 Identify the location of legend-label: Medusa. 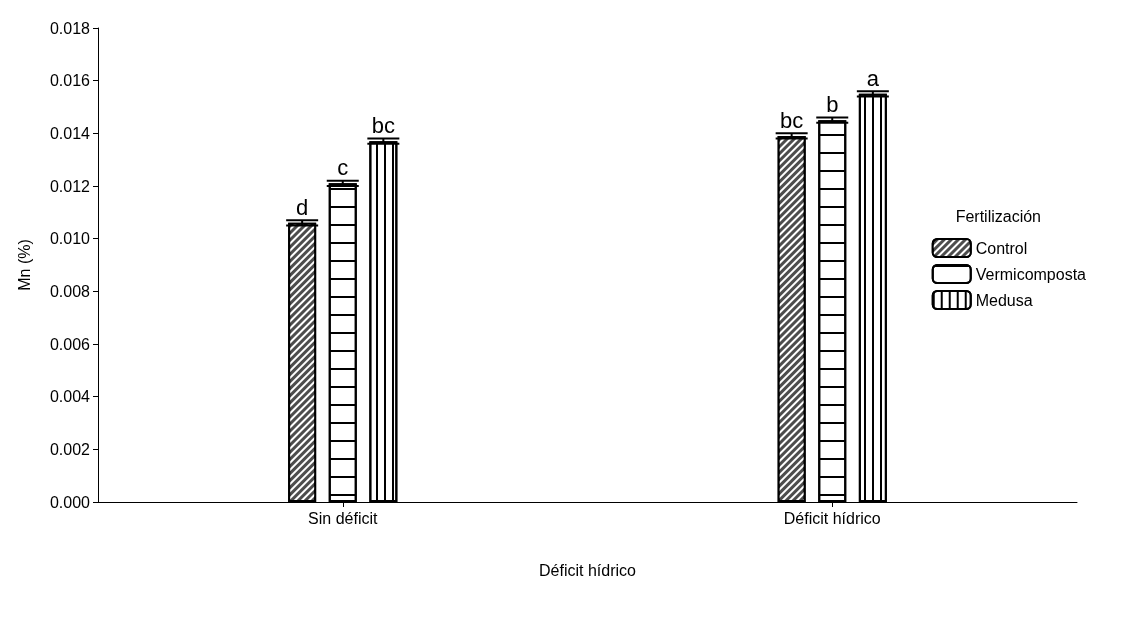
(1004, 300).